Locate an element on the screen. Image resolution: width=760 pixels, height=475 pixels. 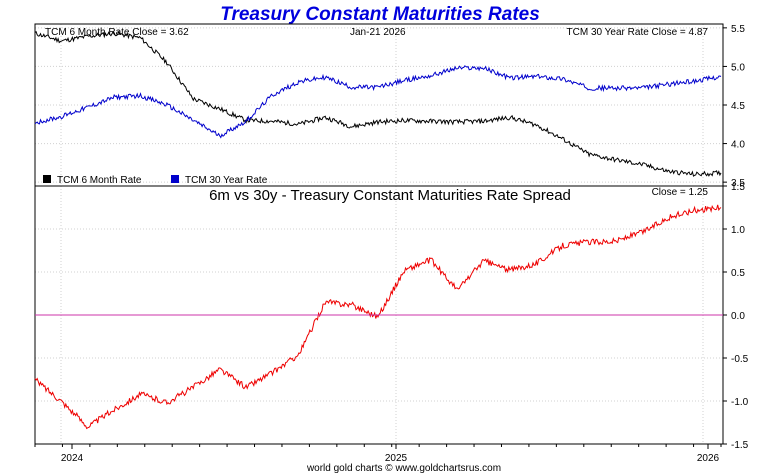
info-30-year-close: TCM 30 Year Rate Close = 4.87 is located at coordinates (638, 32).